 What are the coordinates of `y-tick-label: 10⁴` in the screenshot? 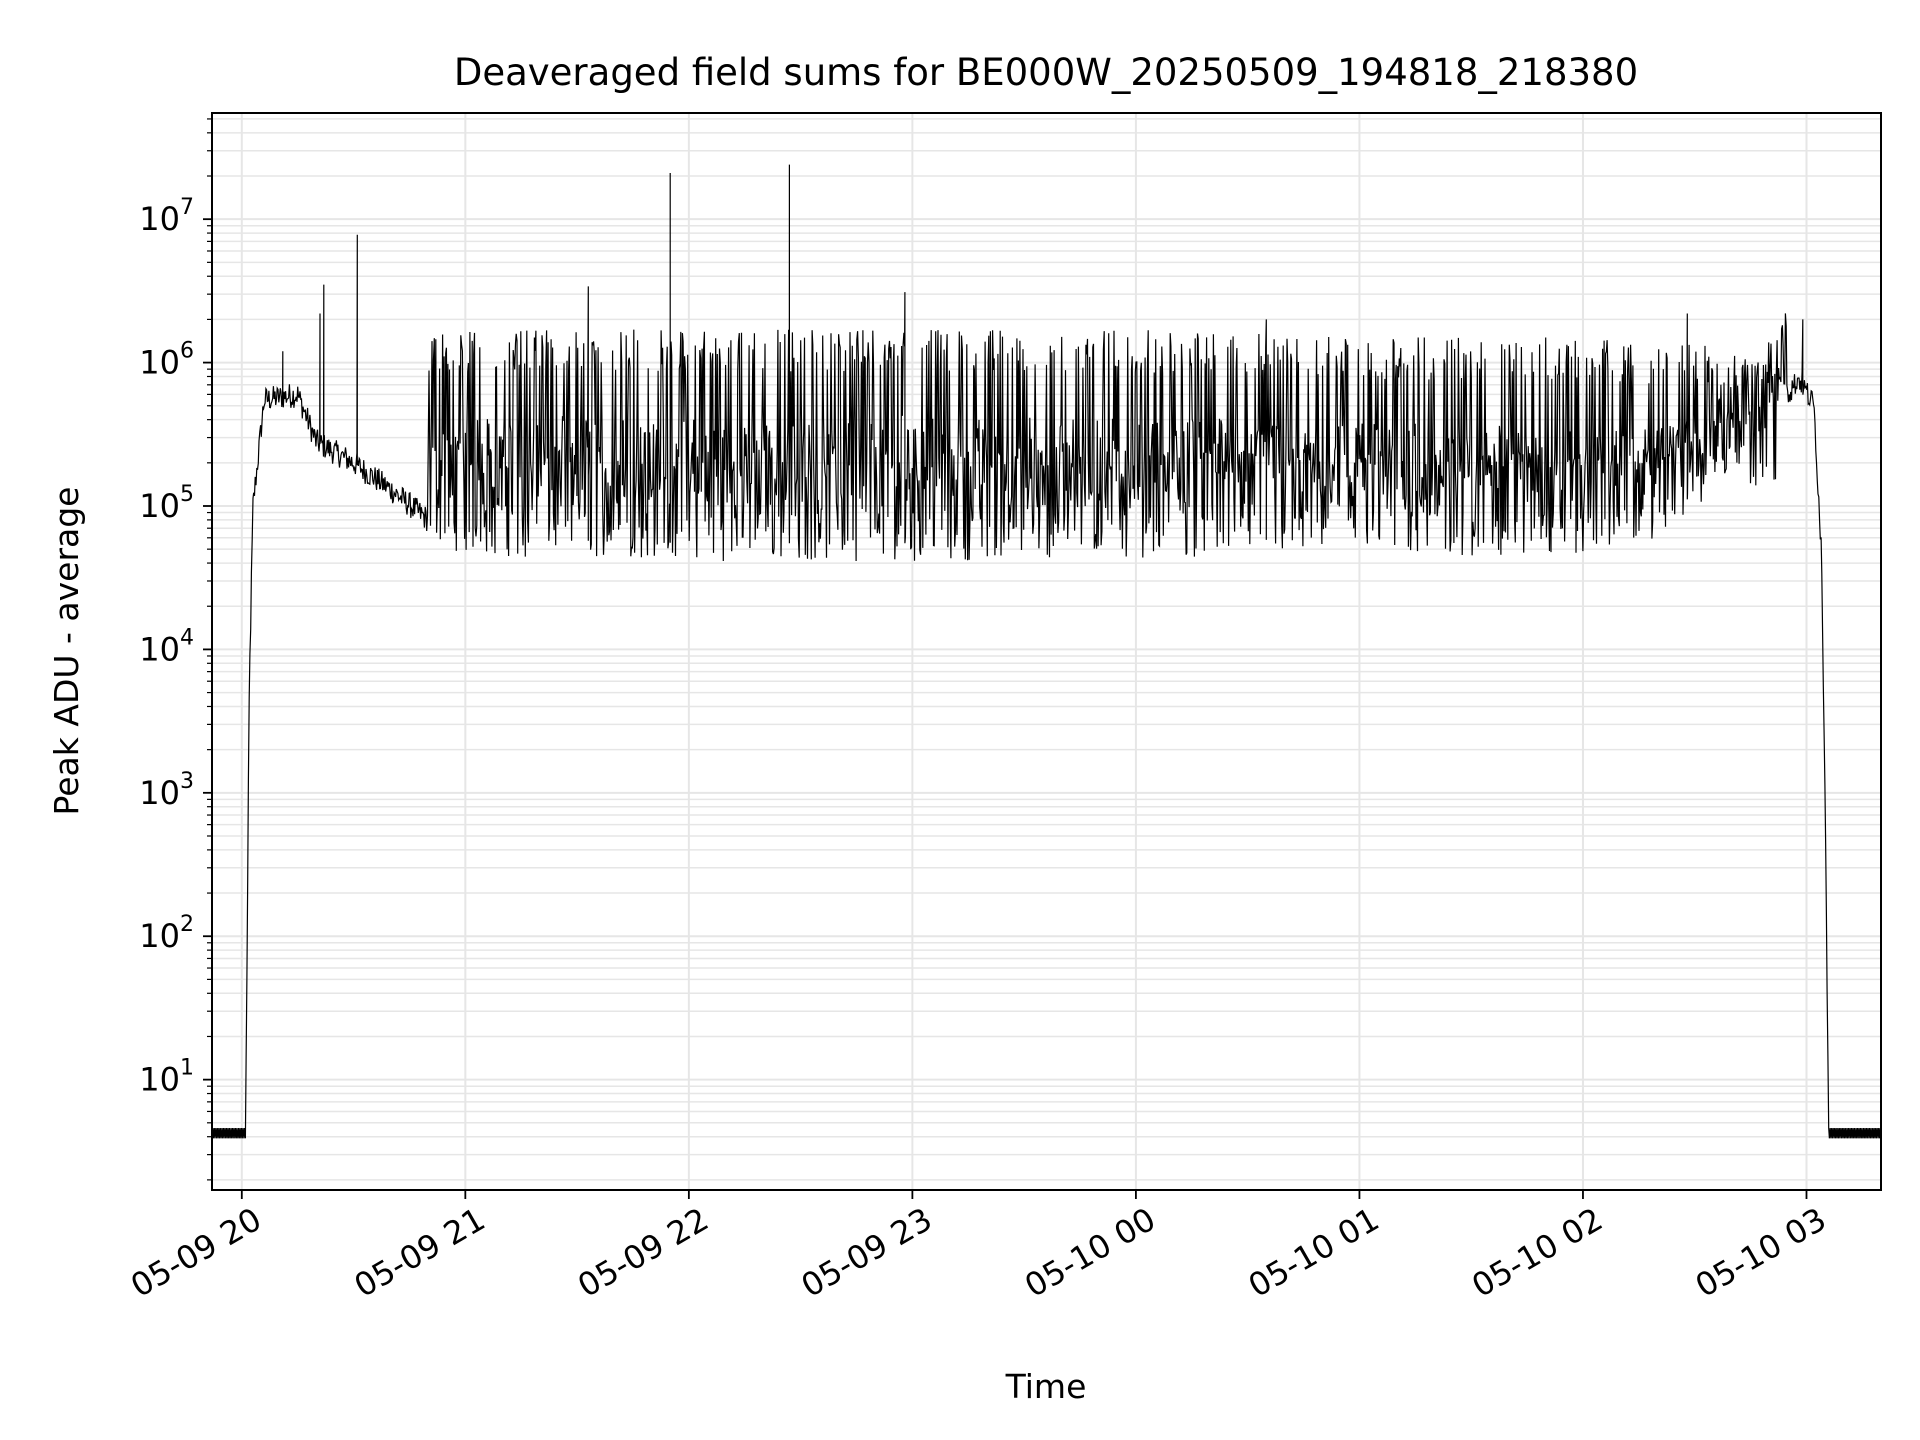 It's located at (166, 646).